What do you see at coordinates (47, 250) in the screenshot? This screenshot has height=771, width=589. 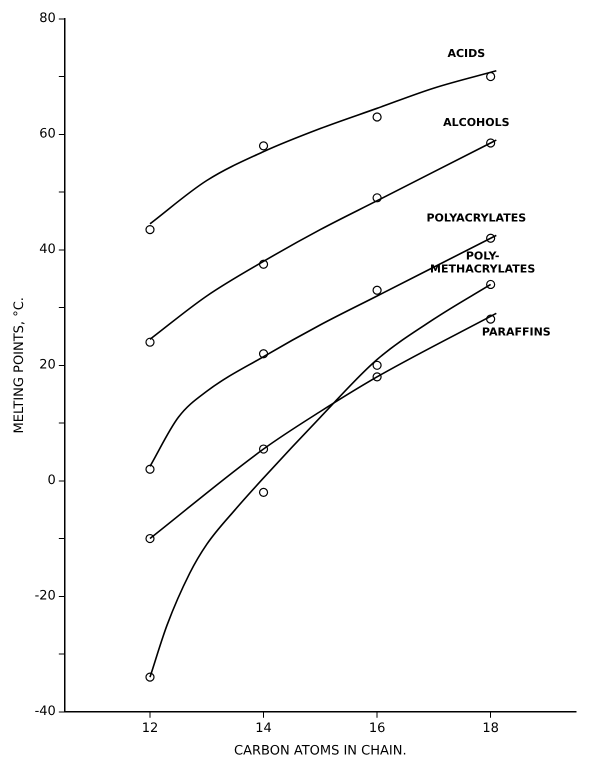 I see `y-tick-label: 40` at bounding box center [47, 250].